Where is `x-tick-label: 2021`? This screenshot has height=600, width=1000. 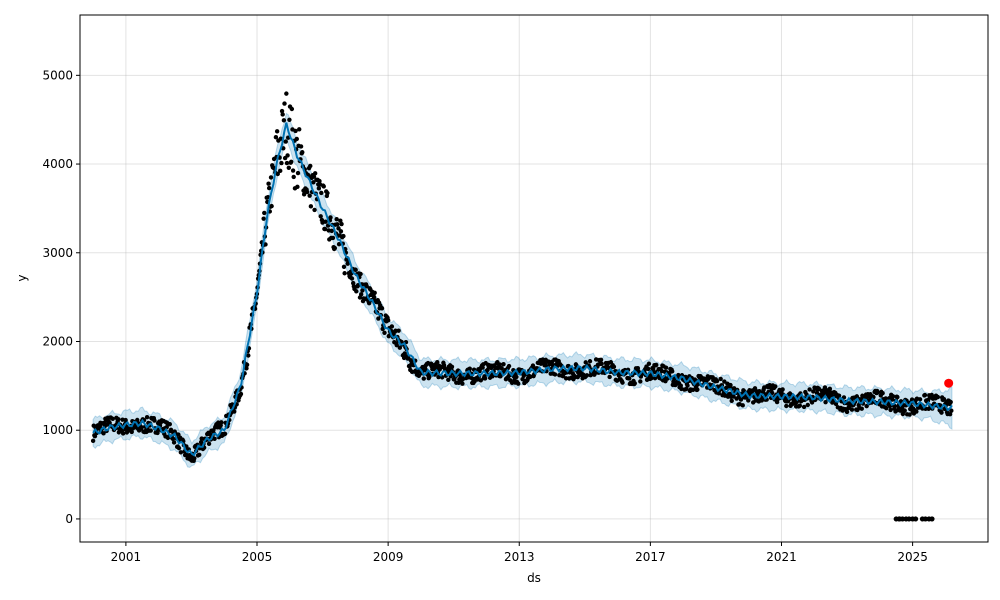 x-tick-label: 2021 is located at coordinates (781, 557).